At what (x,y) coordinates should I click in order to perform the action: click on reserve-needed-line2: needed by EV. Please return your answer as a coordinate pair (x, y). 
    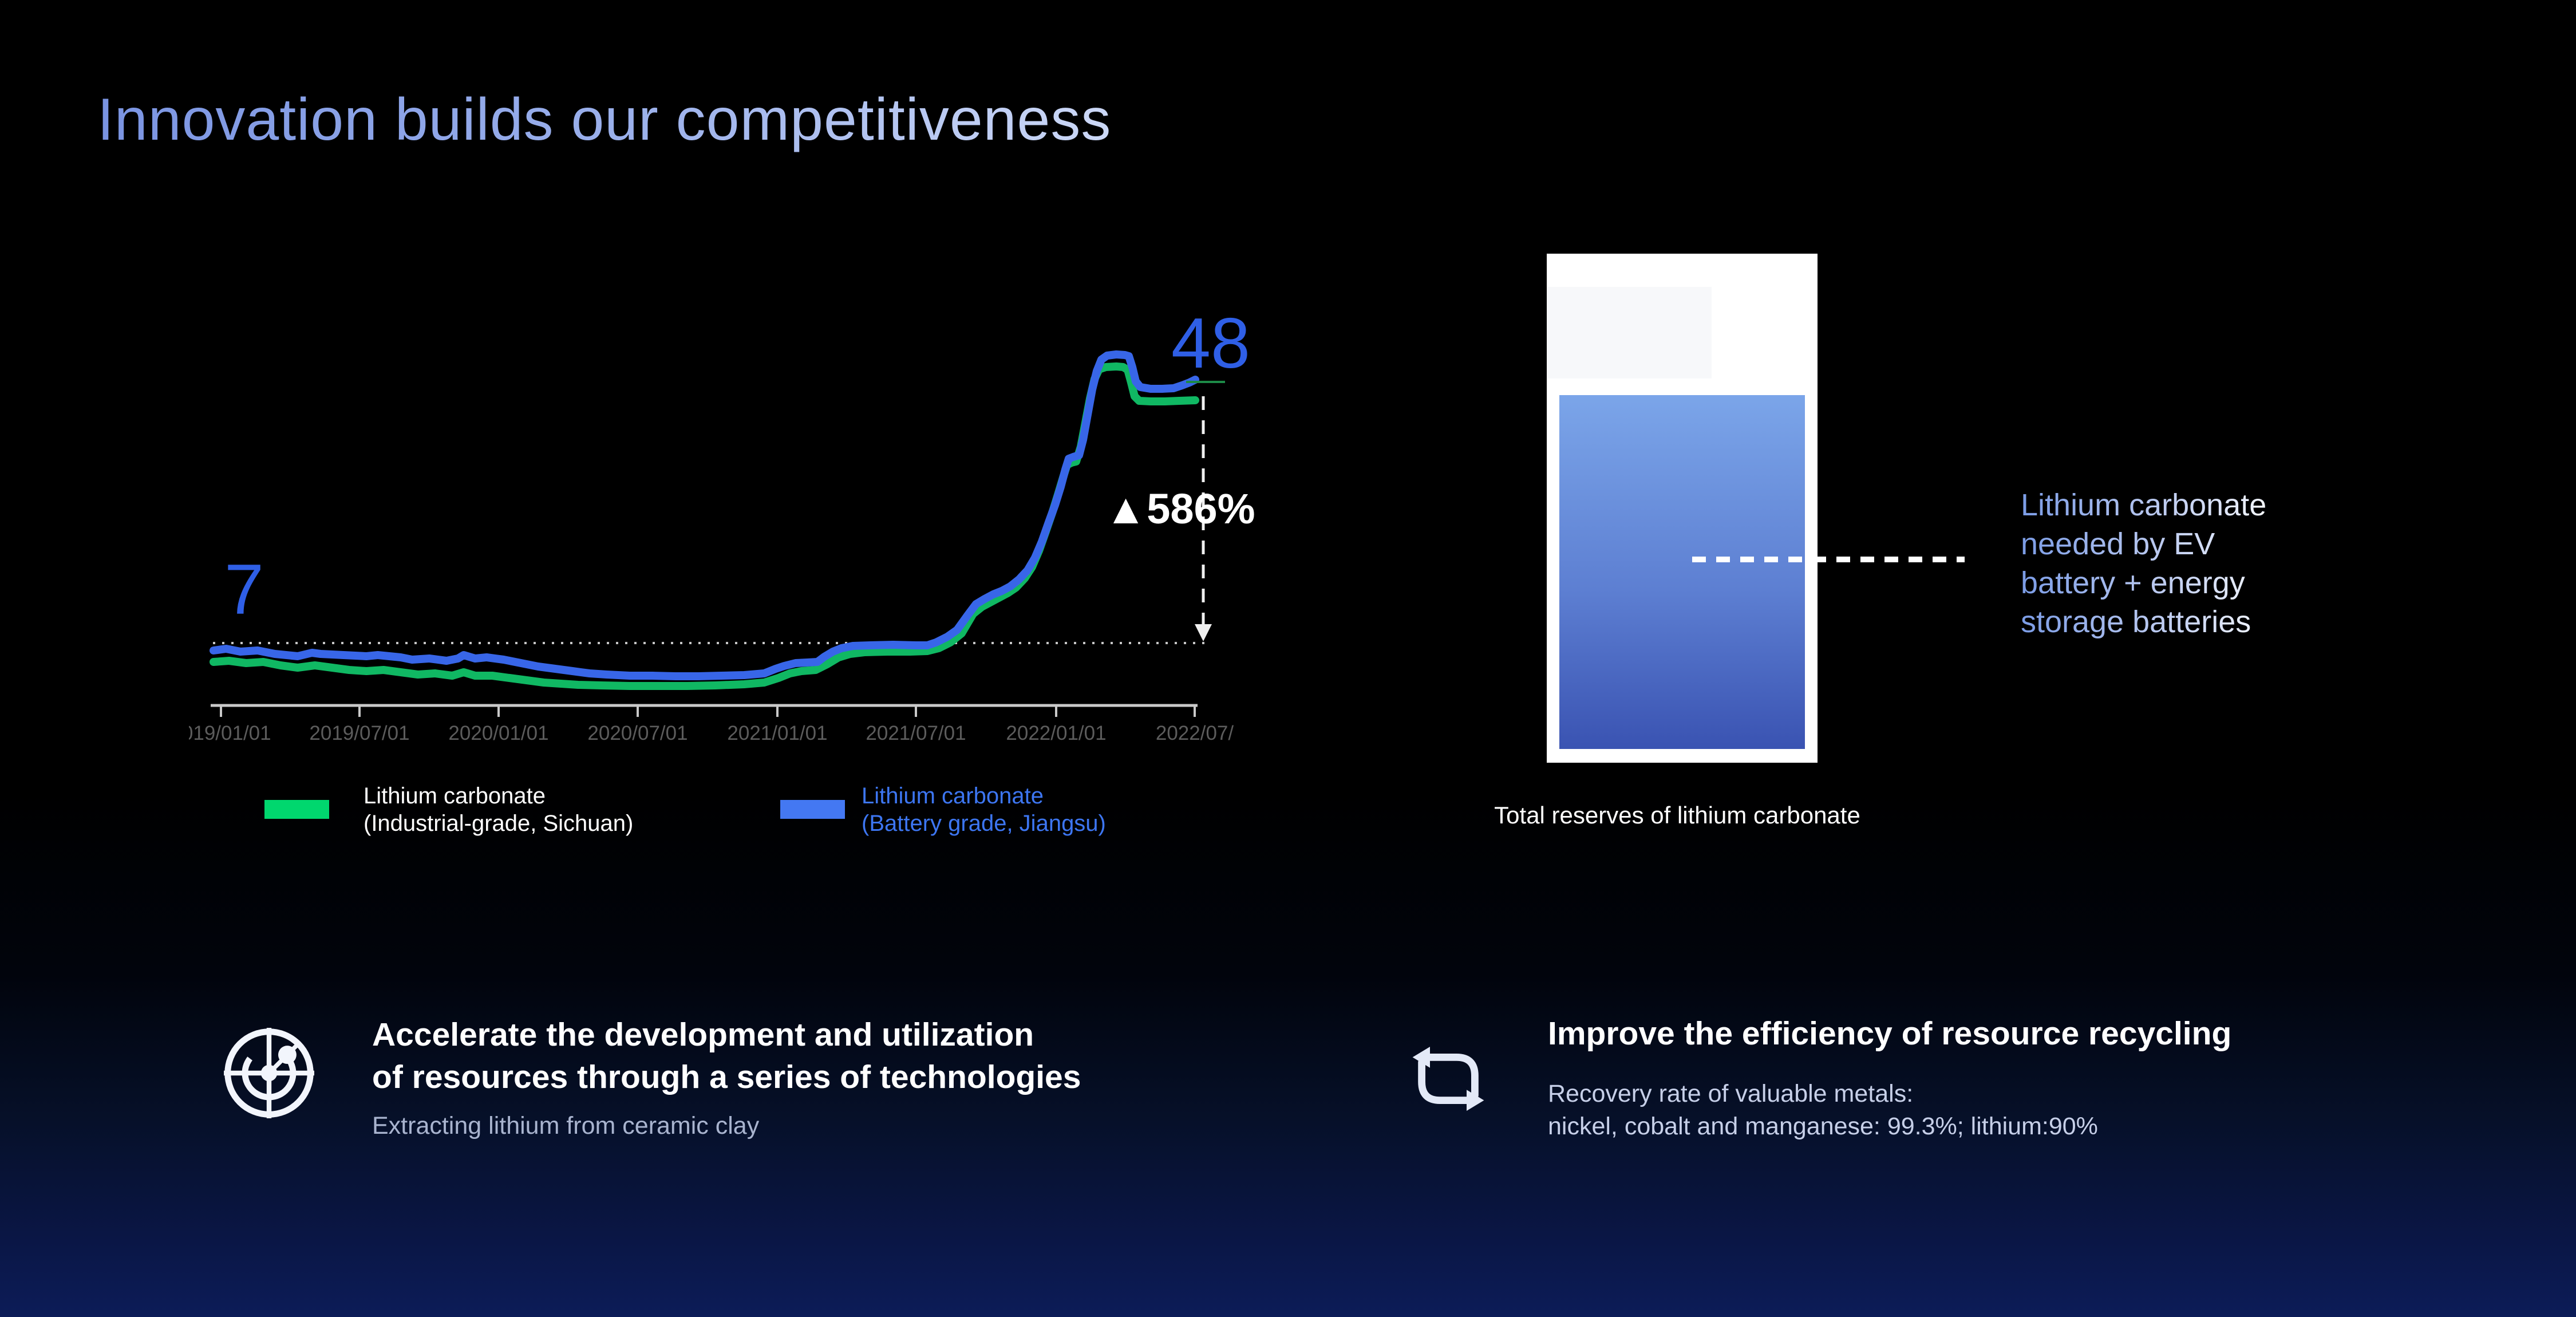
    Looking at the image, I should click on (2143, 544).